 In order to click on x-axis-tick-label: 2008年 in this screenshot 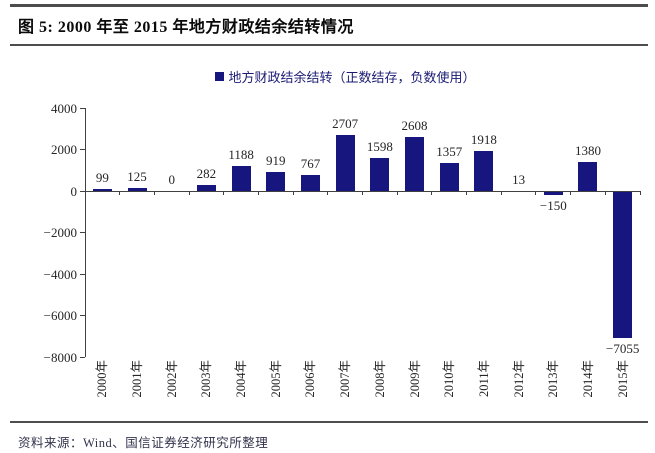, I will do `click(379, 379)`.